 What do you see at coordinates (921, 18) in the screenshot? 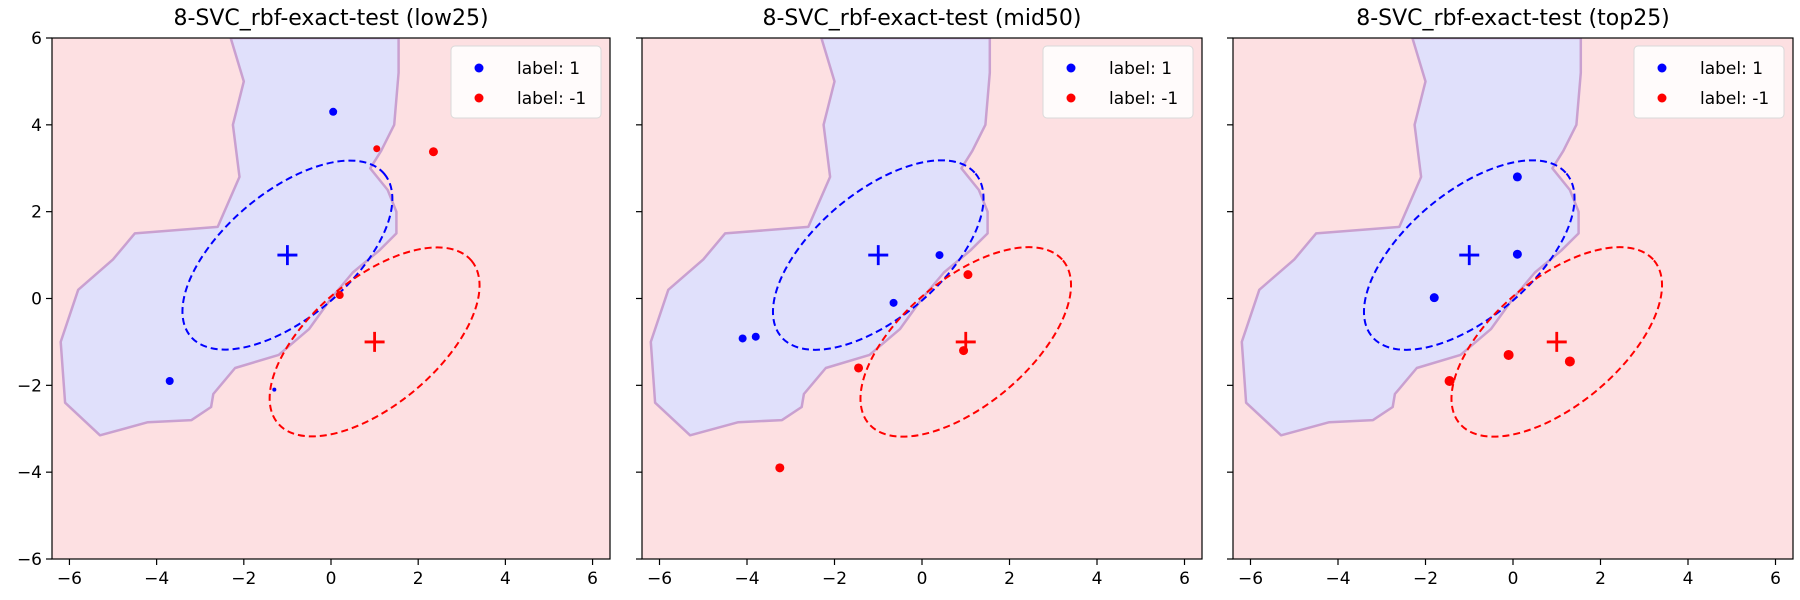
I see `subplot-title: 8-SVC_rbf-exact-test (mid50)` at bounding box center [921, 18].